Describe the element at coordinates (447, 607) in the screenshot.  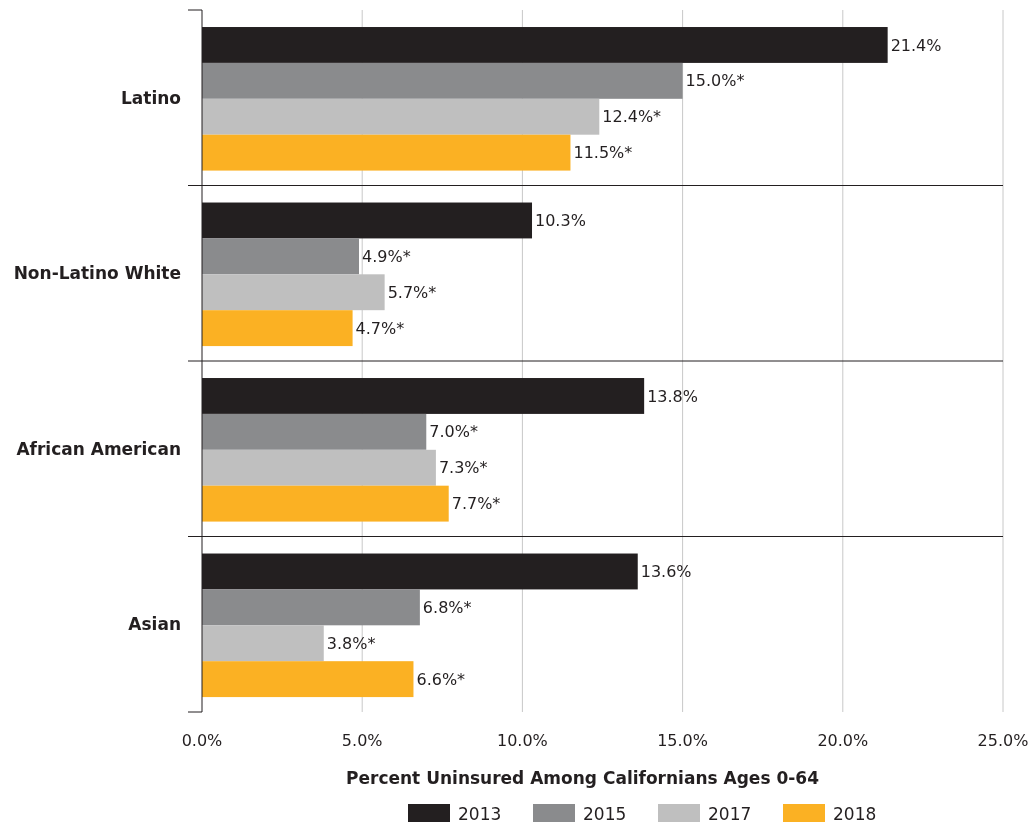
I see `data-label: 6.8%*` at that location.